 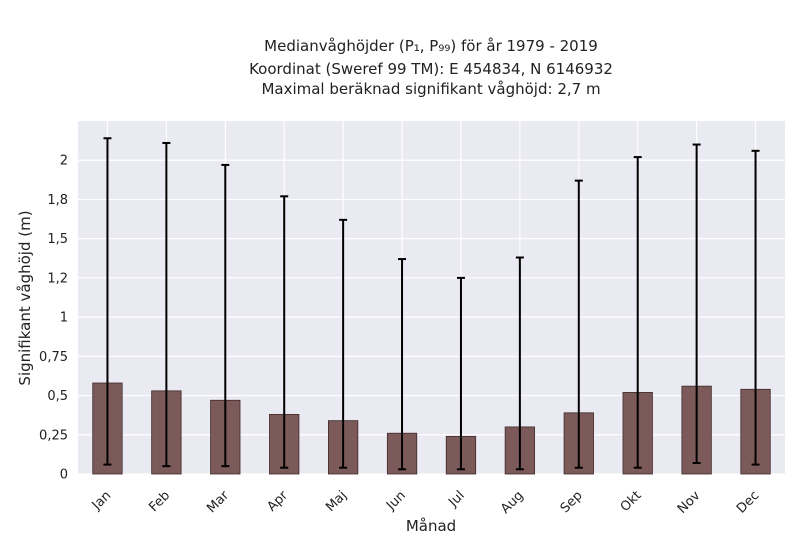 What do you see at coordinates (53, 435) in the screenshot?
I see `y-tick-label: 0,25` at bounding box center [53, 435].